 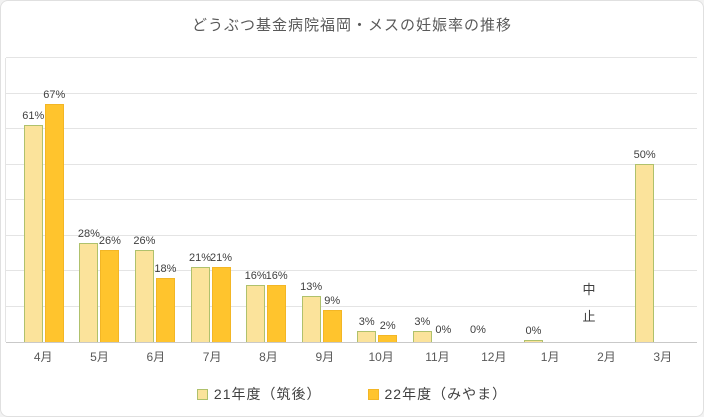 I want to click on series-slot: 13%, so click(x=311, y=200).